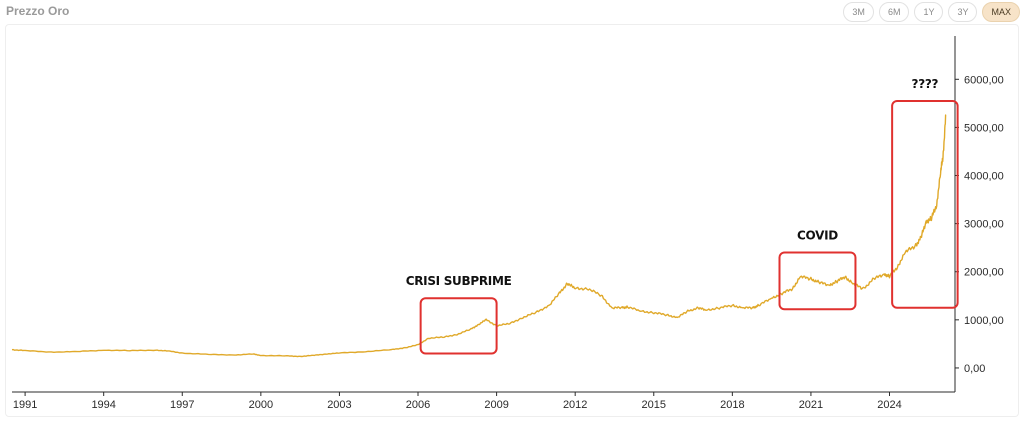 The height and width of the screenshot is (421, 1024). Describe the element at coordinates (103, 405) in the screenshot. I see `x-tick-label: 1994` at that location.